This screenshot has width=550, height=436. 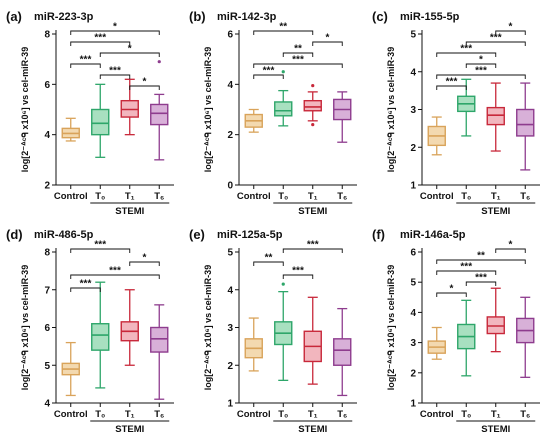 I want to click on chart-title: miR-125a-5p, so click(x=250, y=235).